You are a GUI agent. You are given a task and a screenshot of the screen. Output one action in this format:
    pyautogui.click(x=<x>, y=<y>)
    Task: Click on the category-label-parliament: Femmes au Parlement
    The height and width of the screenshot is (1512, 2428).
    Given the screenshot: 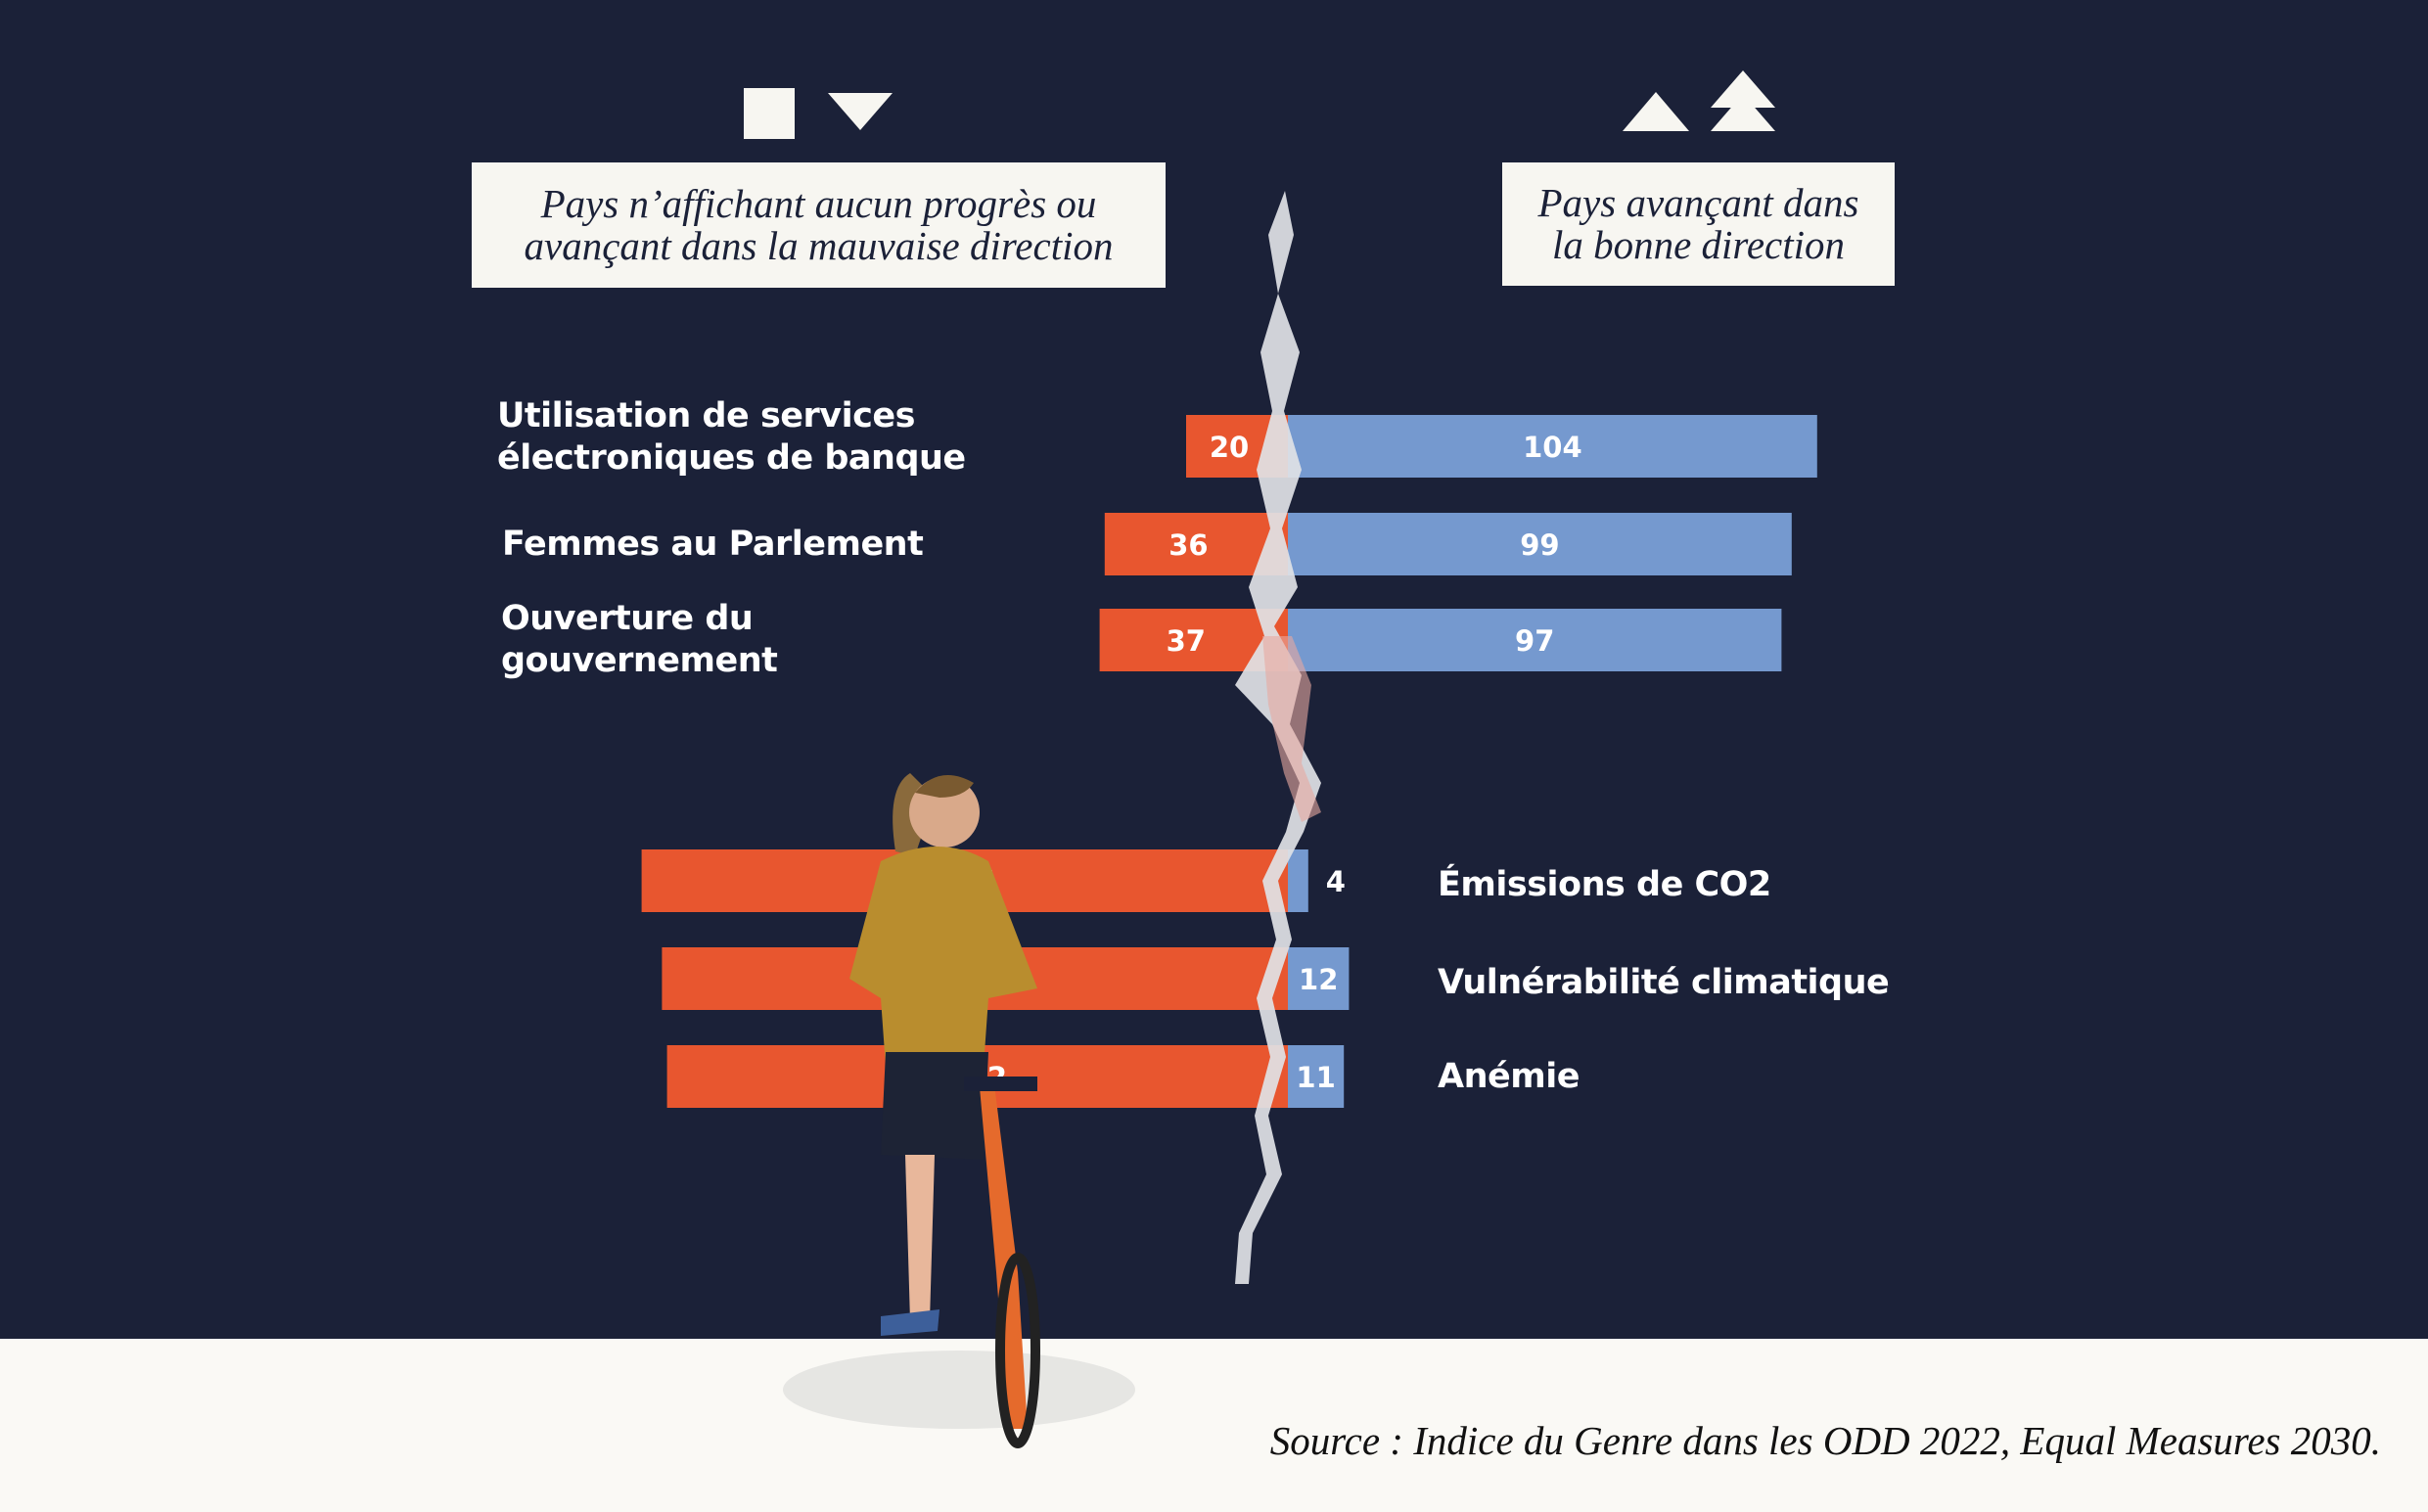 What is the action you would take?
    pyautogui.click(x=713, y=545)
    